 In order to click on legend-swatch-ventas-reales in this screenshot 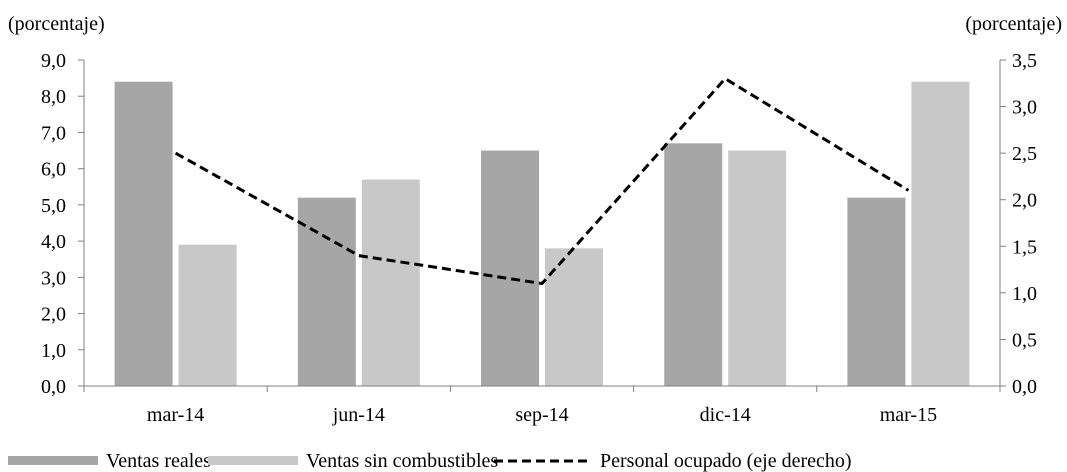, I will do `click(53, 460)`.